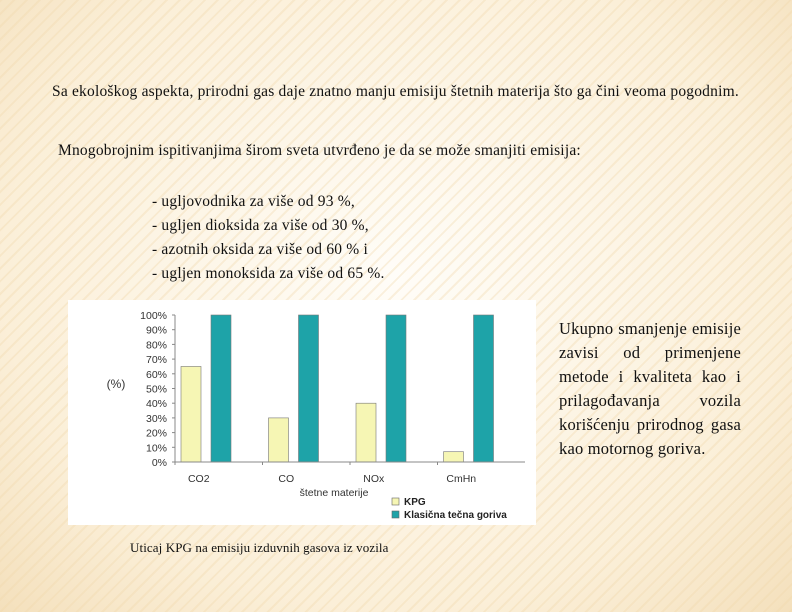 The width and height of the screenshot is (792, 612). Describe the element at coordinates (461, 479) in the screenshot. I see `x-tick-label: CmHn` at that location.